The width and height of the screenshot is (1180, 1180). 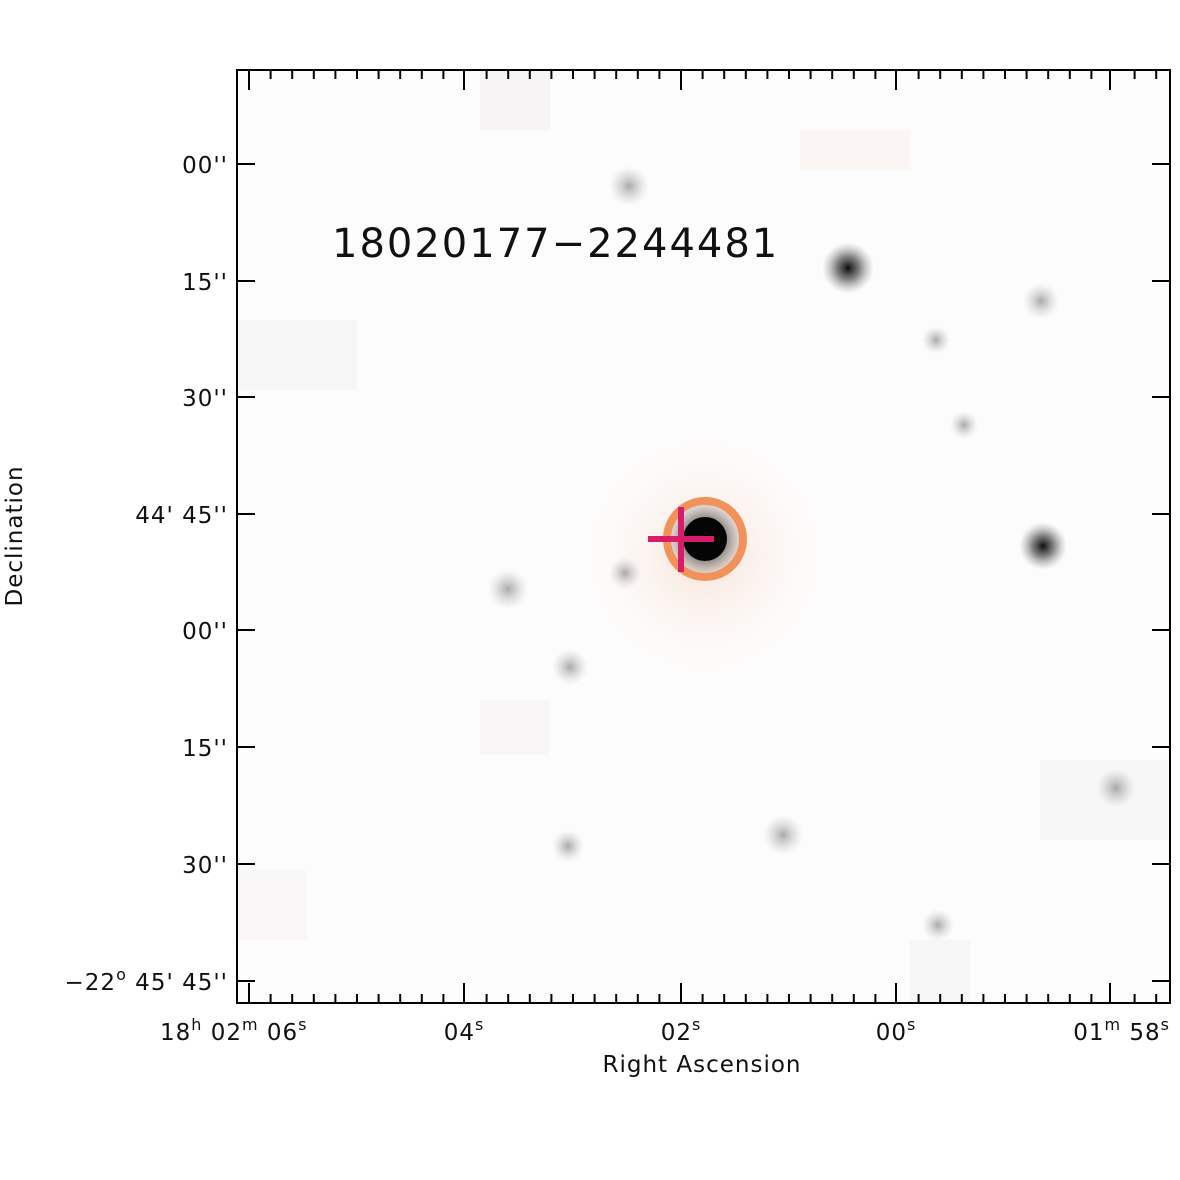 I want to click on x-tick-label: 04s, so click(x=464, y=1030).